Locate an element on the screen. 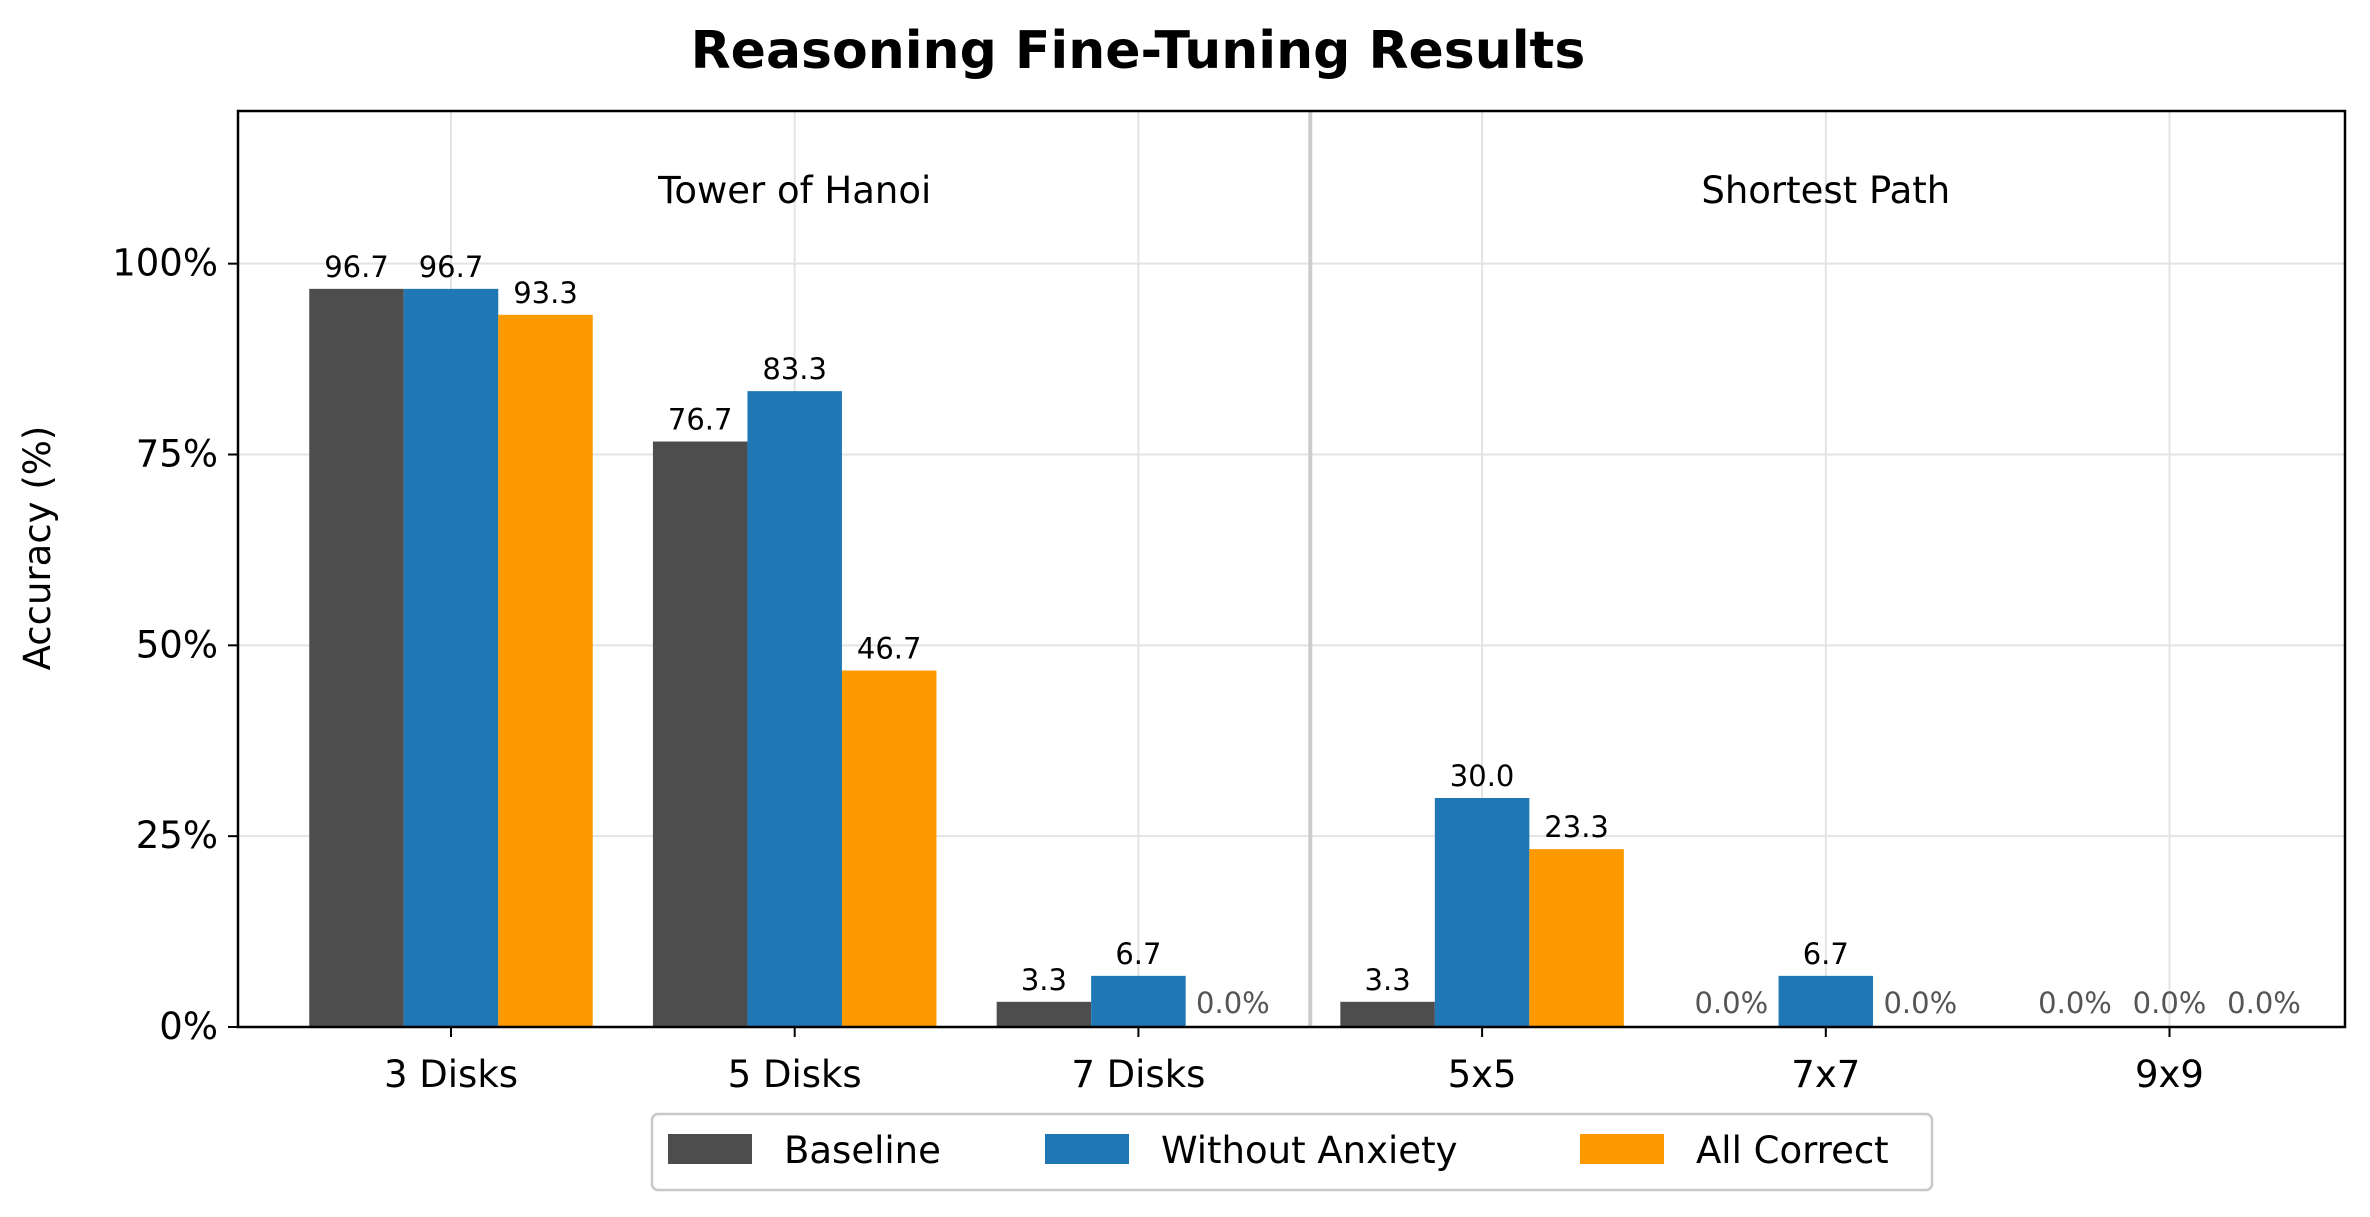 The image size is (2370, 1217). x-tick-label: 7x7 is located at coordinates (1825, 1074).